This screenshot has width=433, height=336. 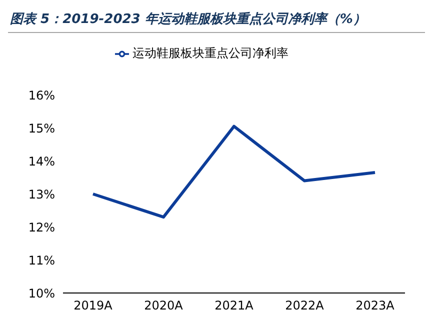 What do you see at coordinates (41, 293) in the screenshot?
I see `y-tick-label: 10%` at bounding box center [41, 293].